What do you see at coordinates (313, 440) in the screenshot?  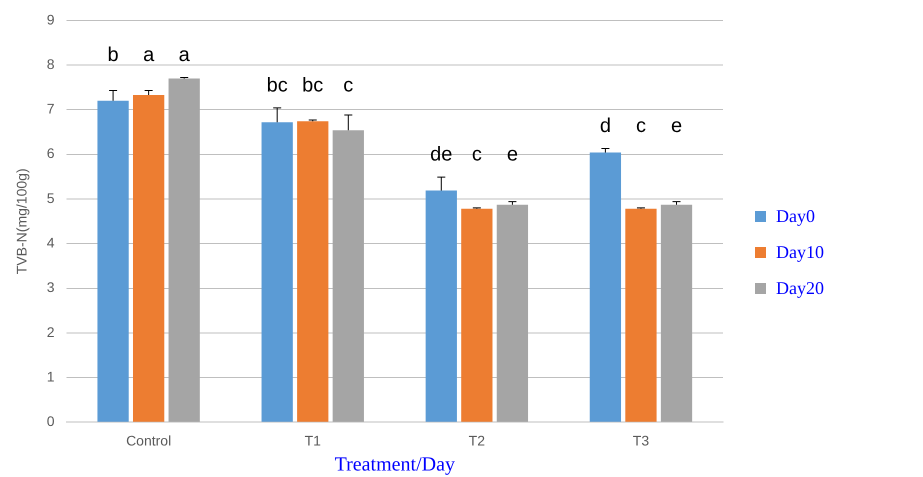 I see `x-tick-label: T1` at bounding box center [313, 440].